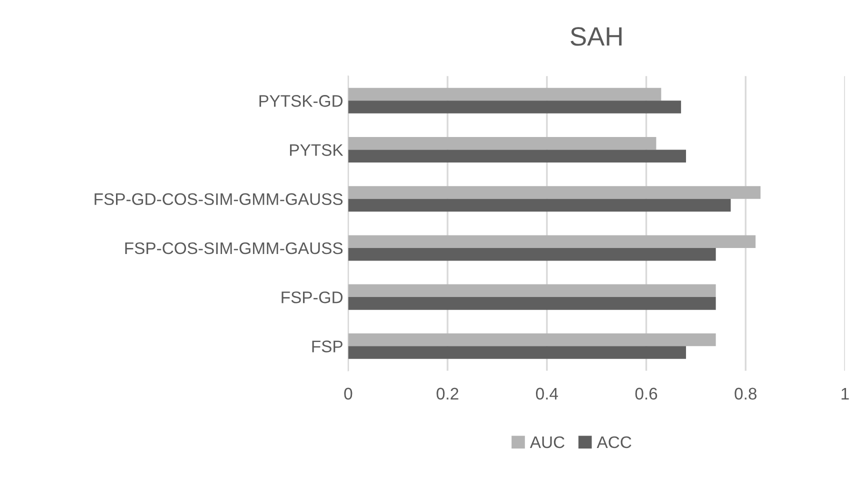 Image resolution: width=864 pixels, height=491 pixels. I want to click on x-tick-label: 0.6, so click(646, 394).